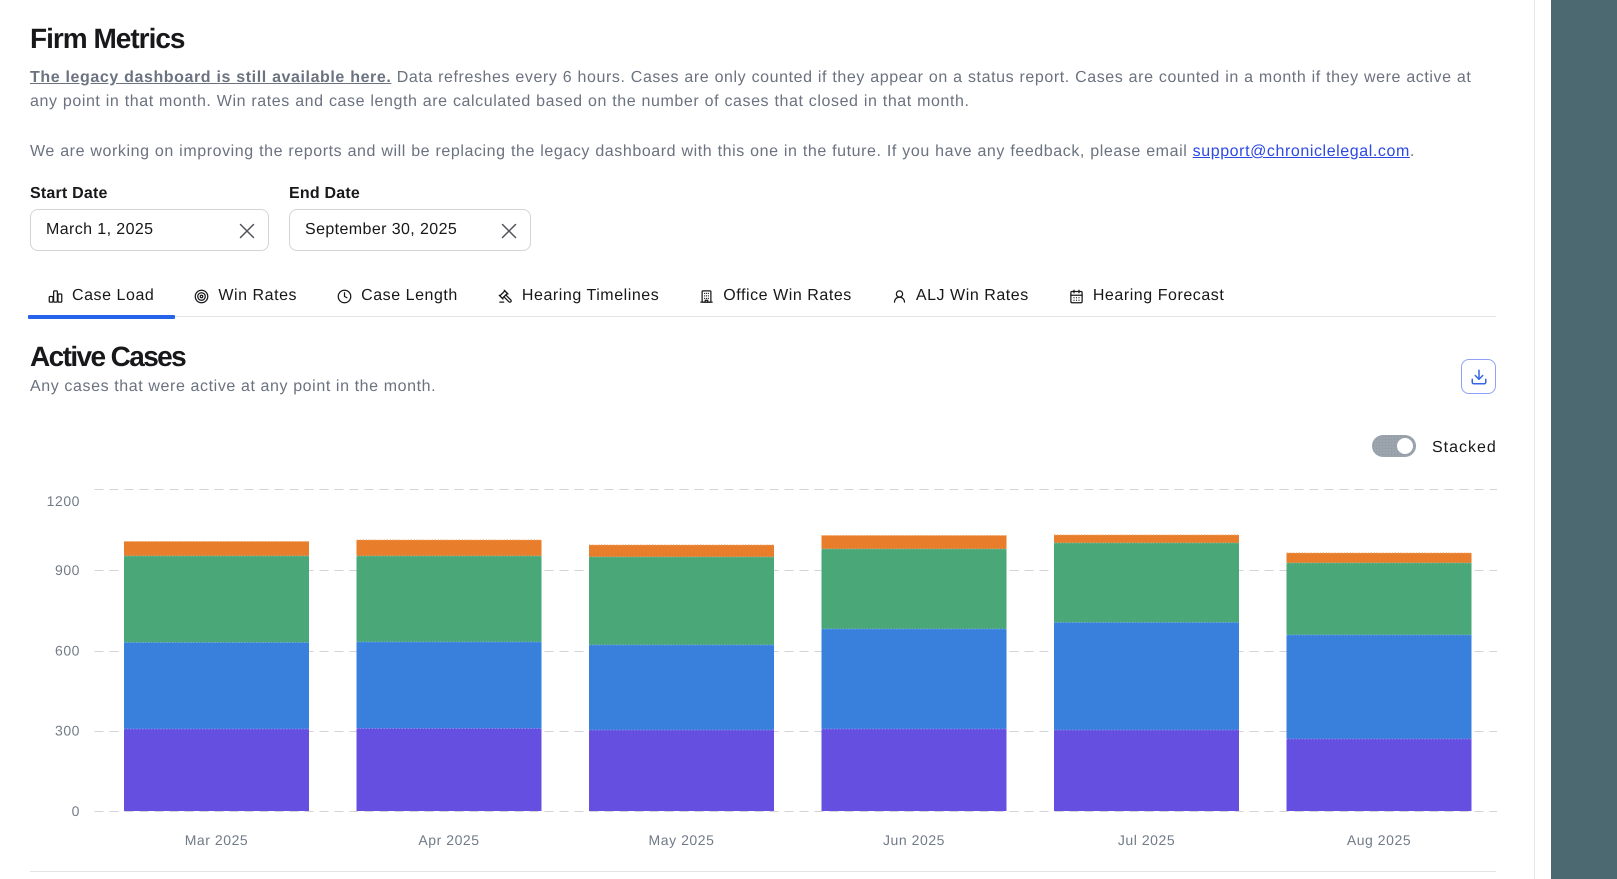 The image size is (1617, 879). What do you see at coordinates (1379, 840) in the screenshot?
I see `svg-text: Aug 2025` at bounding box center [1379, 840].